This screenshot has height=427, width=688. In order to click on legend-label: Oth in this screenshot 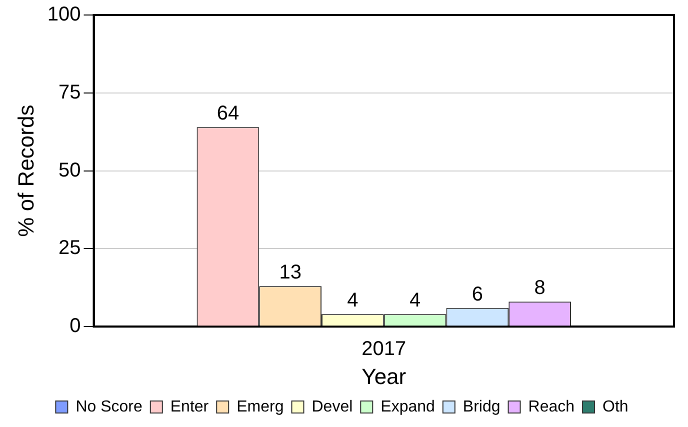, I will do `click(615, 407)`.